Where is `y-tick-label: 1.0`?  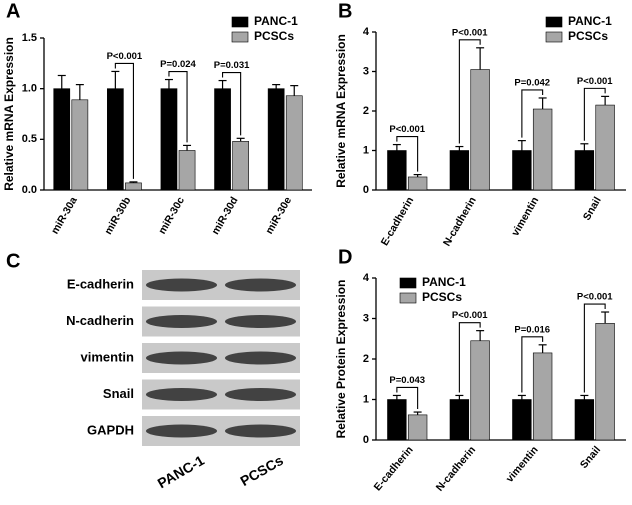 y-tick-label: 1.0 is located at coordinates (29, 89).